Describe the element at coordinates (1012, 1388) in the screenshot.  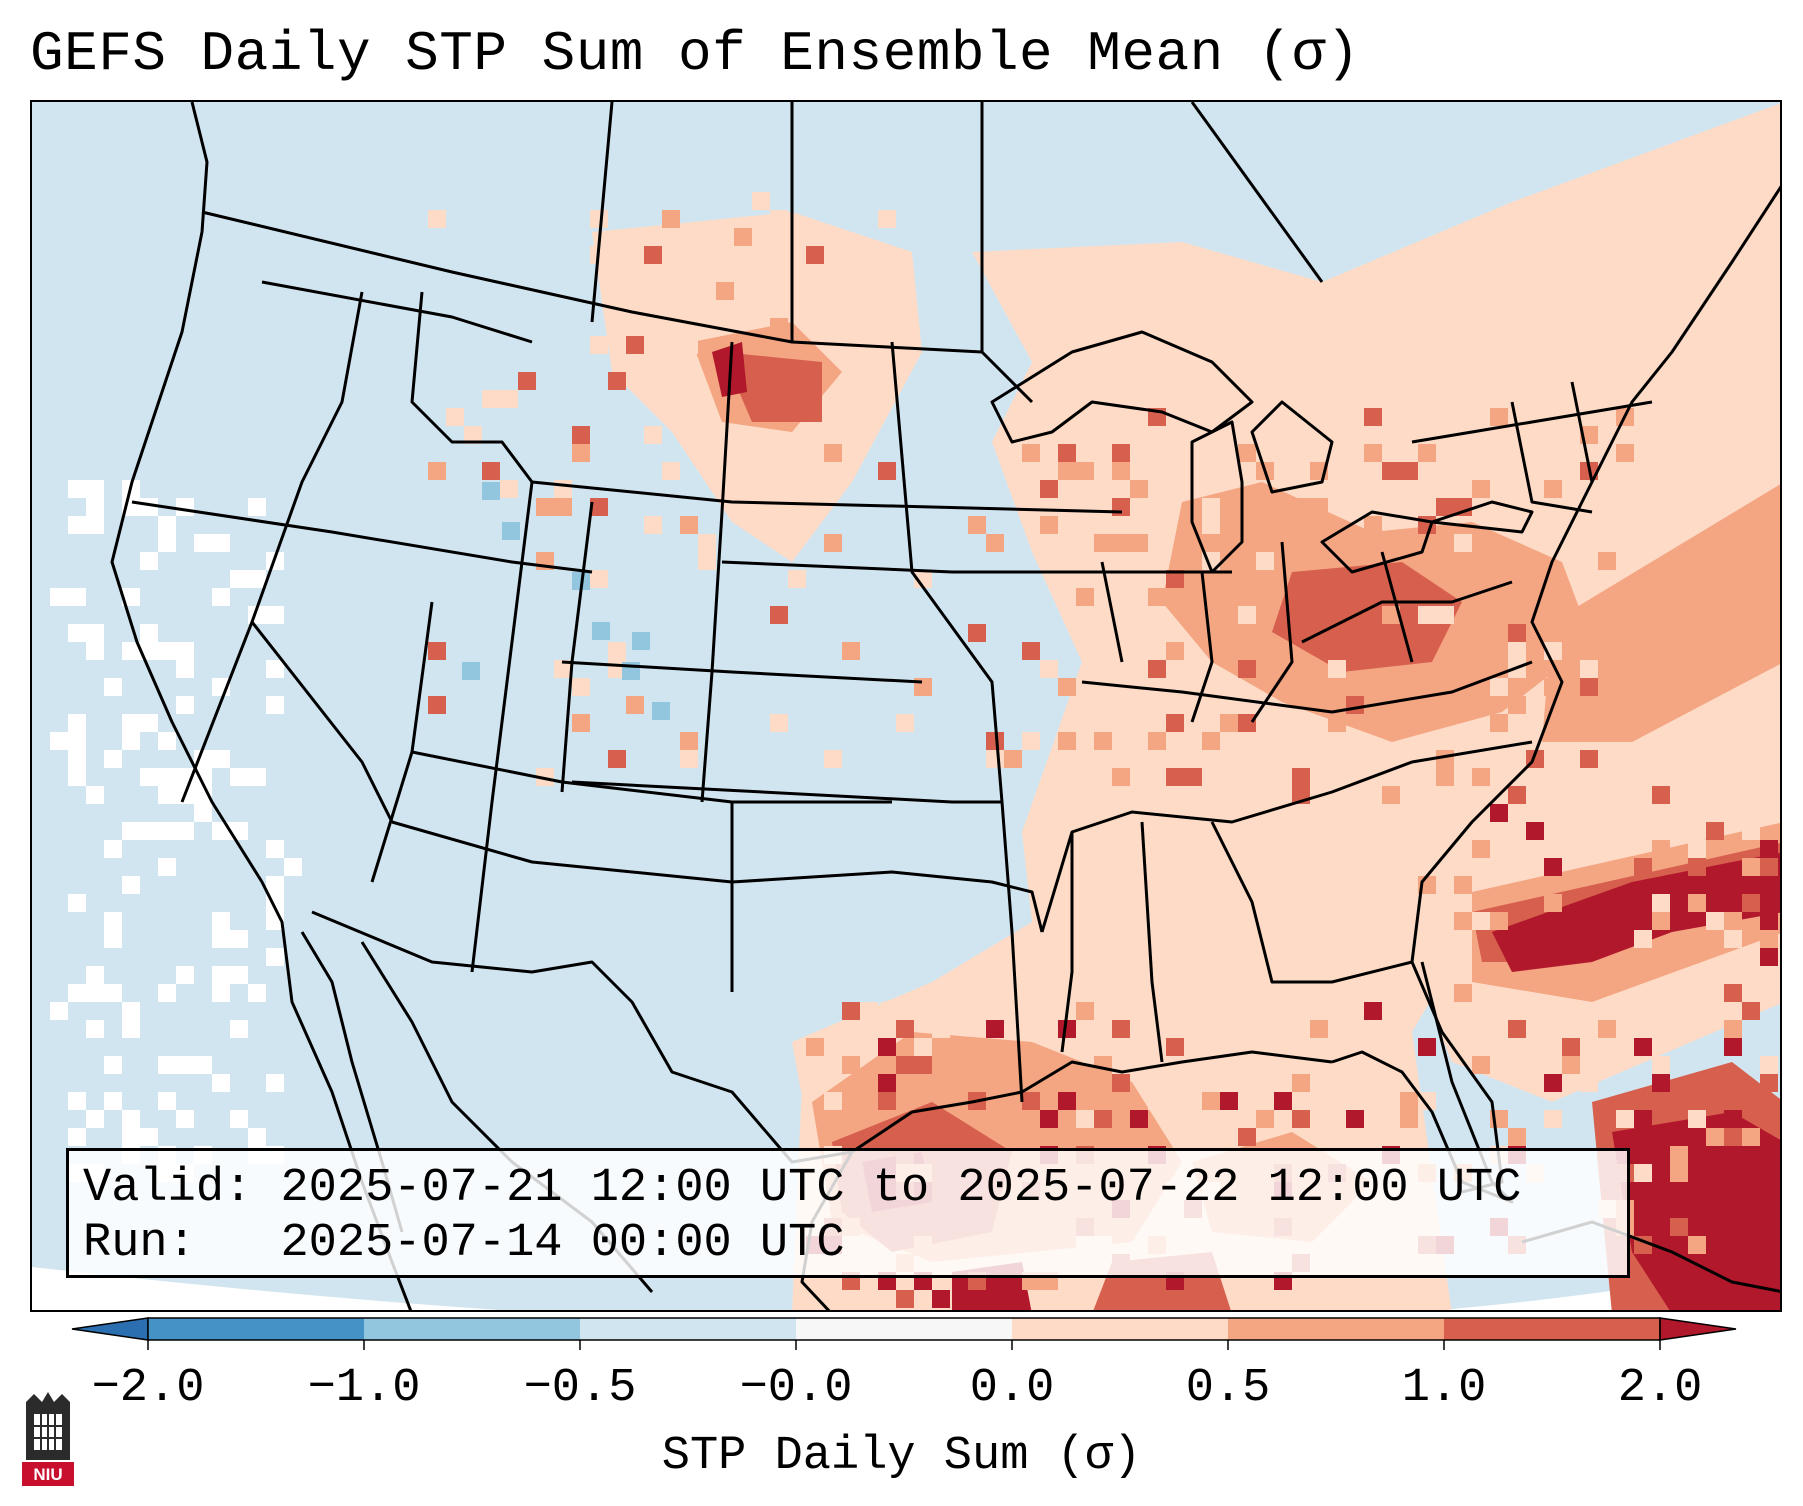
I see `colorbar-tick-label: 0.0` at that location.